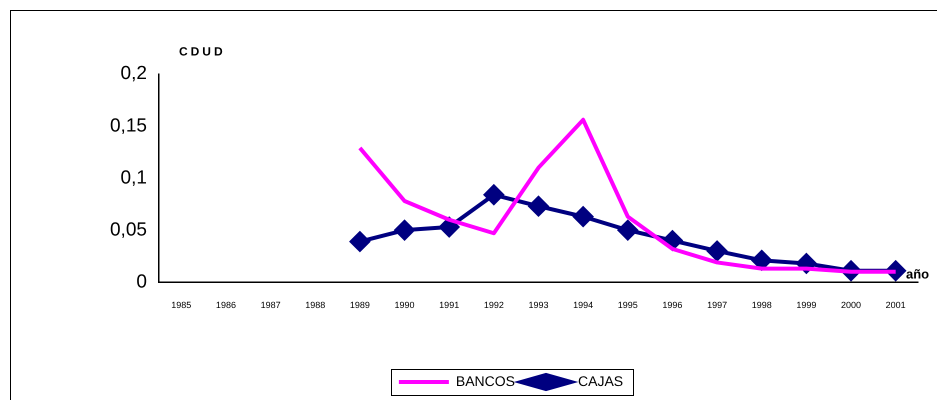 This screenshot has height=400, width=937. What do you see at coordinates (485, 380) in the screenshot?
I see `legend-label: BANCOS` at bounding box center [485, 380].